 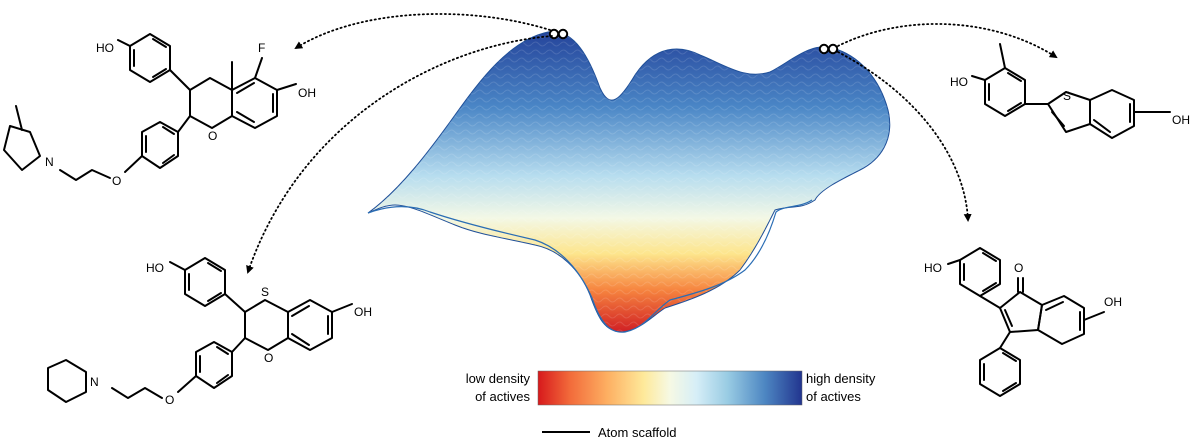 What do you see at coordinates (1113, 302) in the screenshot?
I see `molecule-bottom-right-oh: OH` at bounding box center [1113, 302].